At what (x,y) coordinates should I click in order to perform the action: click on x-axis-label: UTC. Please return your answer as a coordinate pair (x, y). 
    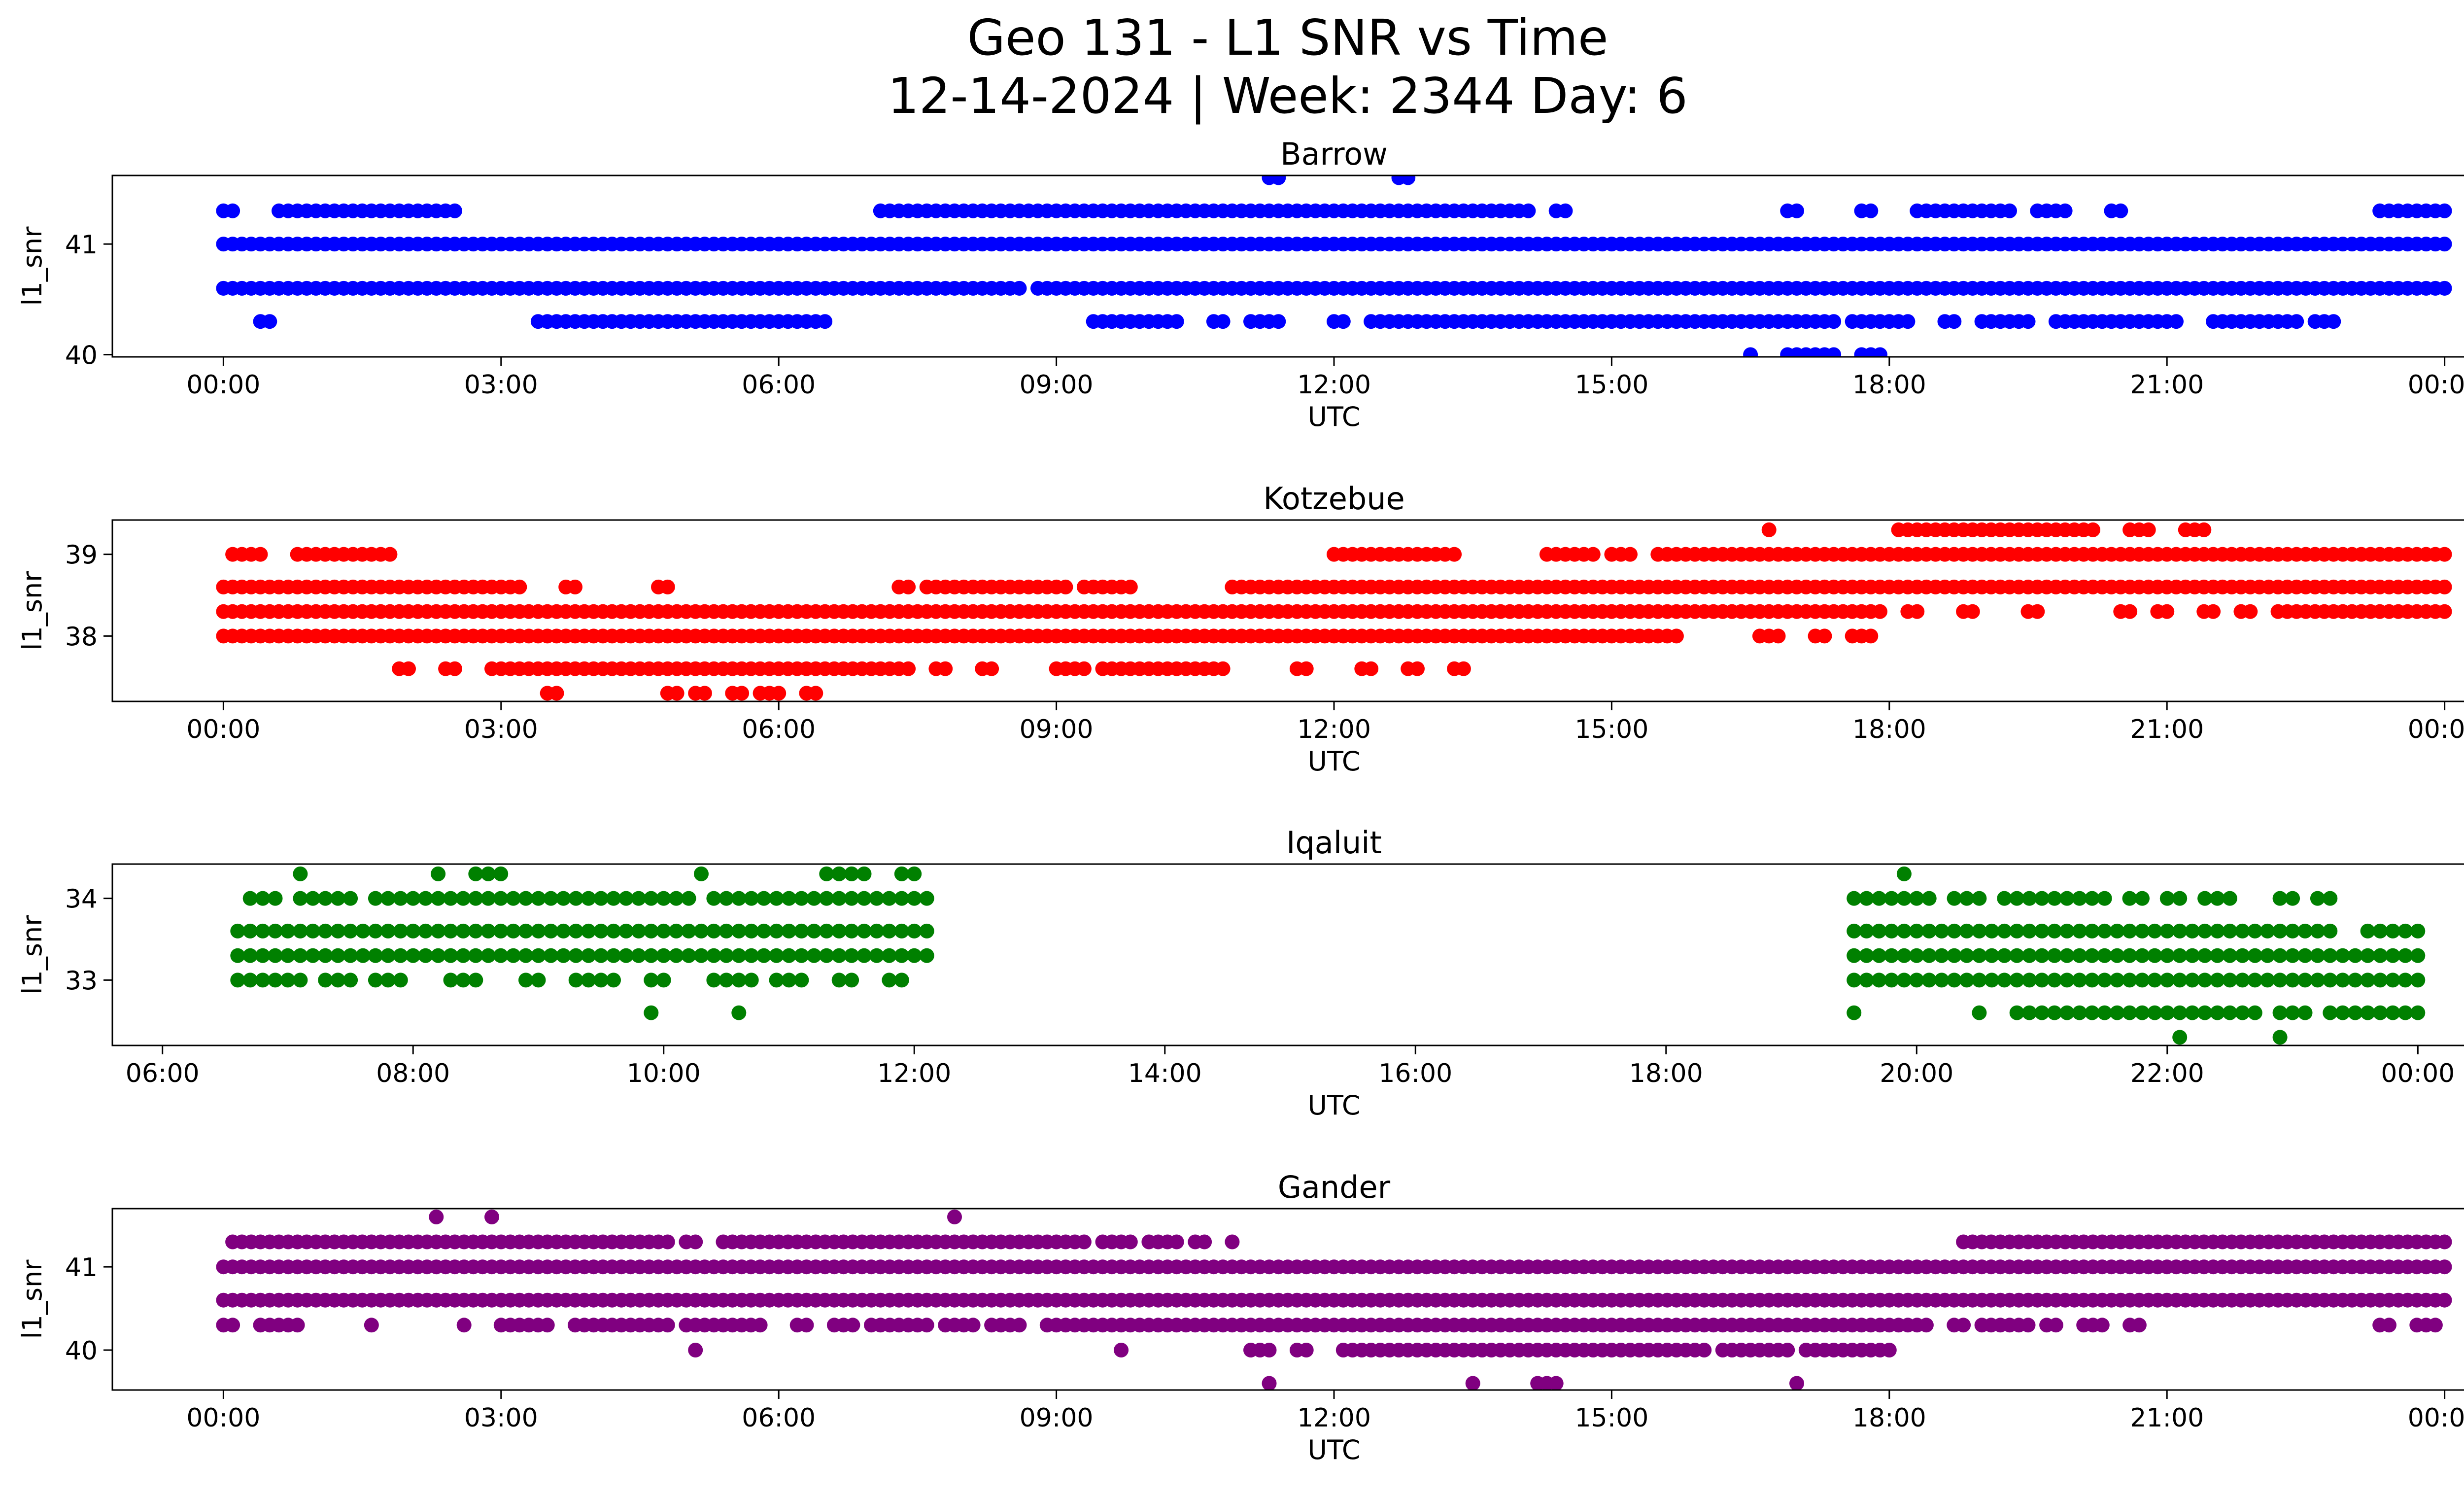
    Looking at the image, I should click on (1333, 1449).